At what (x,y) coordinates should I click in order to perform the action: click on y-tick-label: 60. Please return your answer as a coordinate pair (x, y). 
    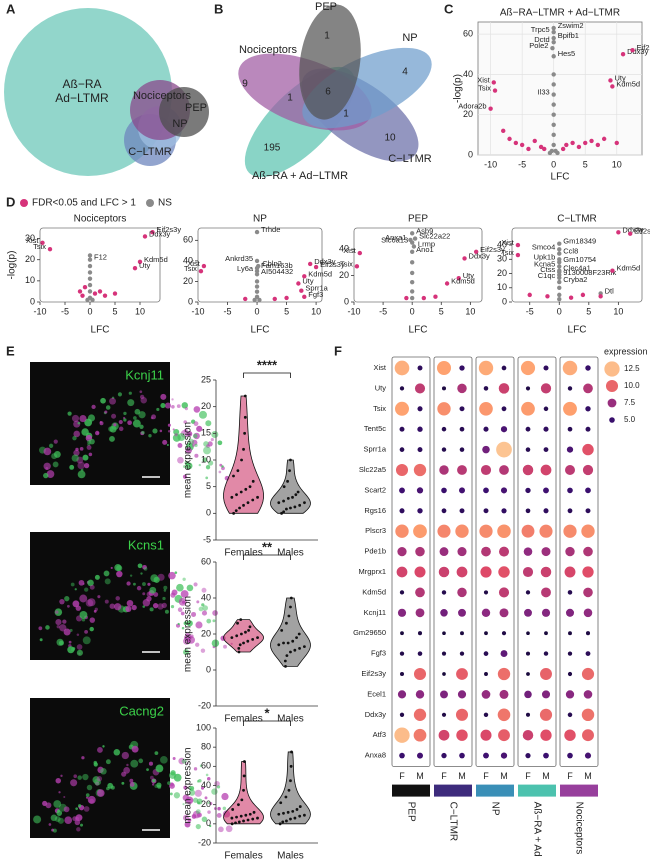
    Looking at the image, I should click on (188, 240).